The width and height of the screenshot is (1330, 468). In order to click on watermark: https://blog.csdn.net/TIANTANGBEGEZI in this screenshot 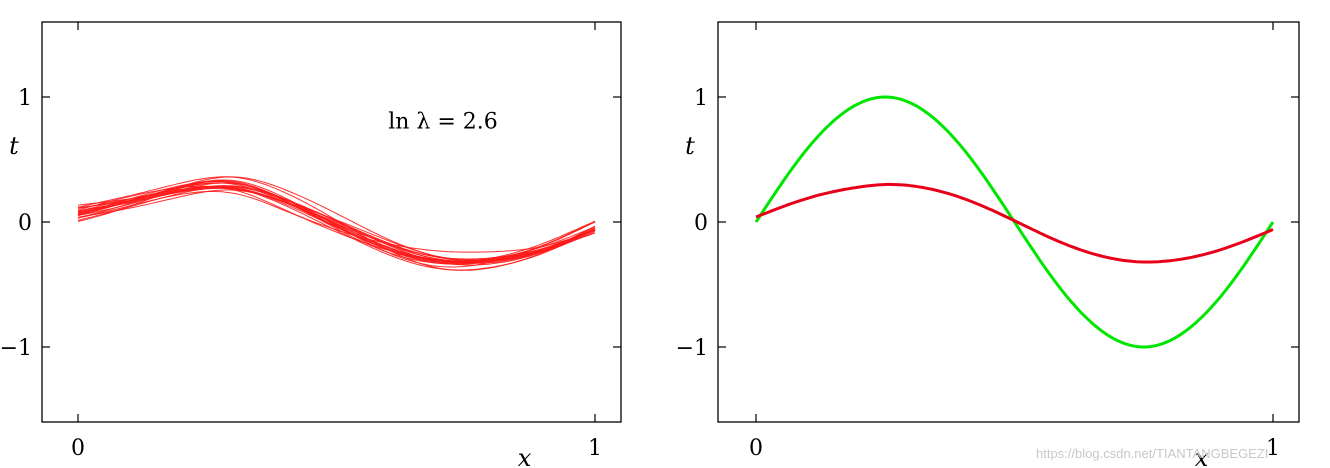, I will do `click(1152, 453)`.